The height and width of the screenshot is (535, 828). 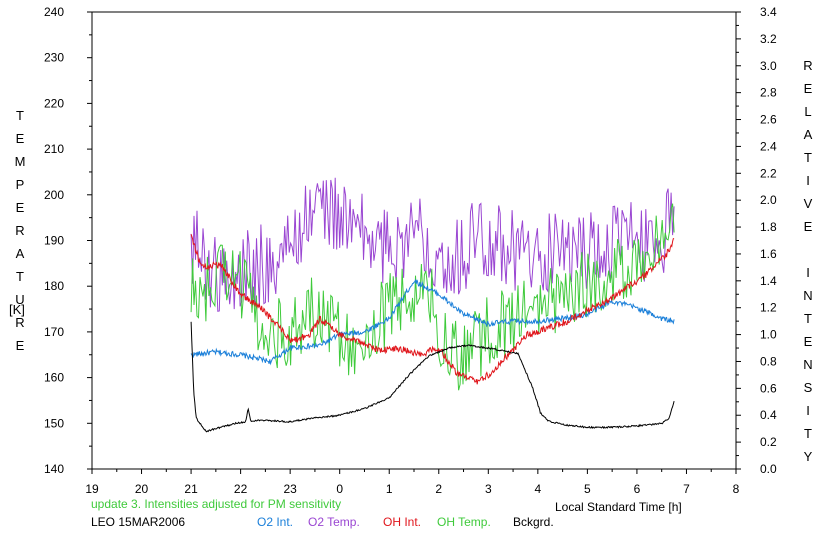 I want to click on x-tick-label: 3, so click(x=488, y=489).